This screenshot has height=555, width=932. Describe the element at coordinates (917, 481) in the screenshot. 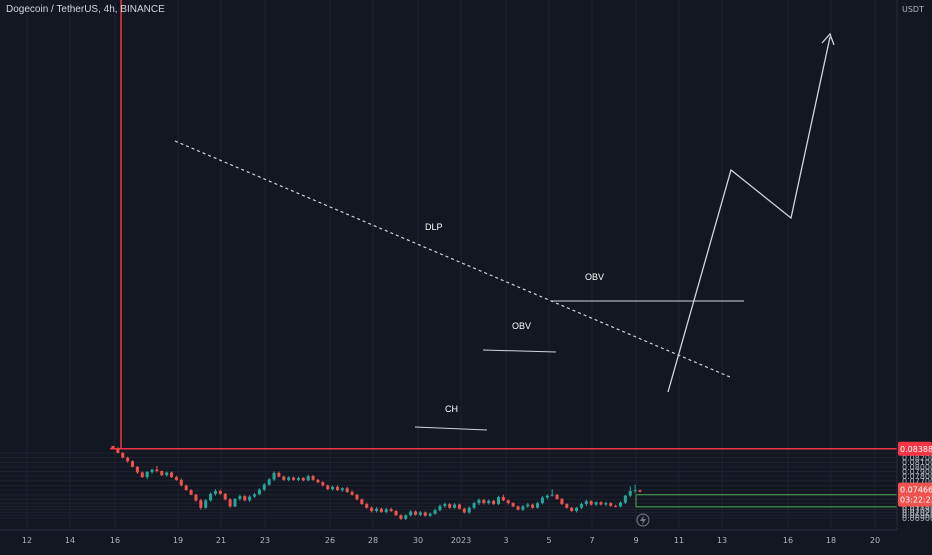

I see `y-tick-label: 0.07700` at that location.